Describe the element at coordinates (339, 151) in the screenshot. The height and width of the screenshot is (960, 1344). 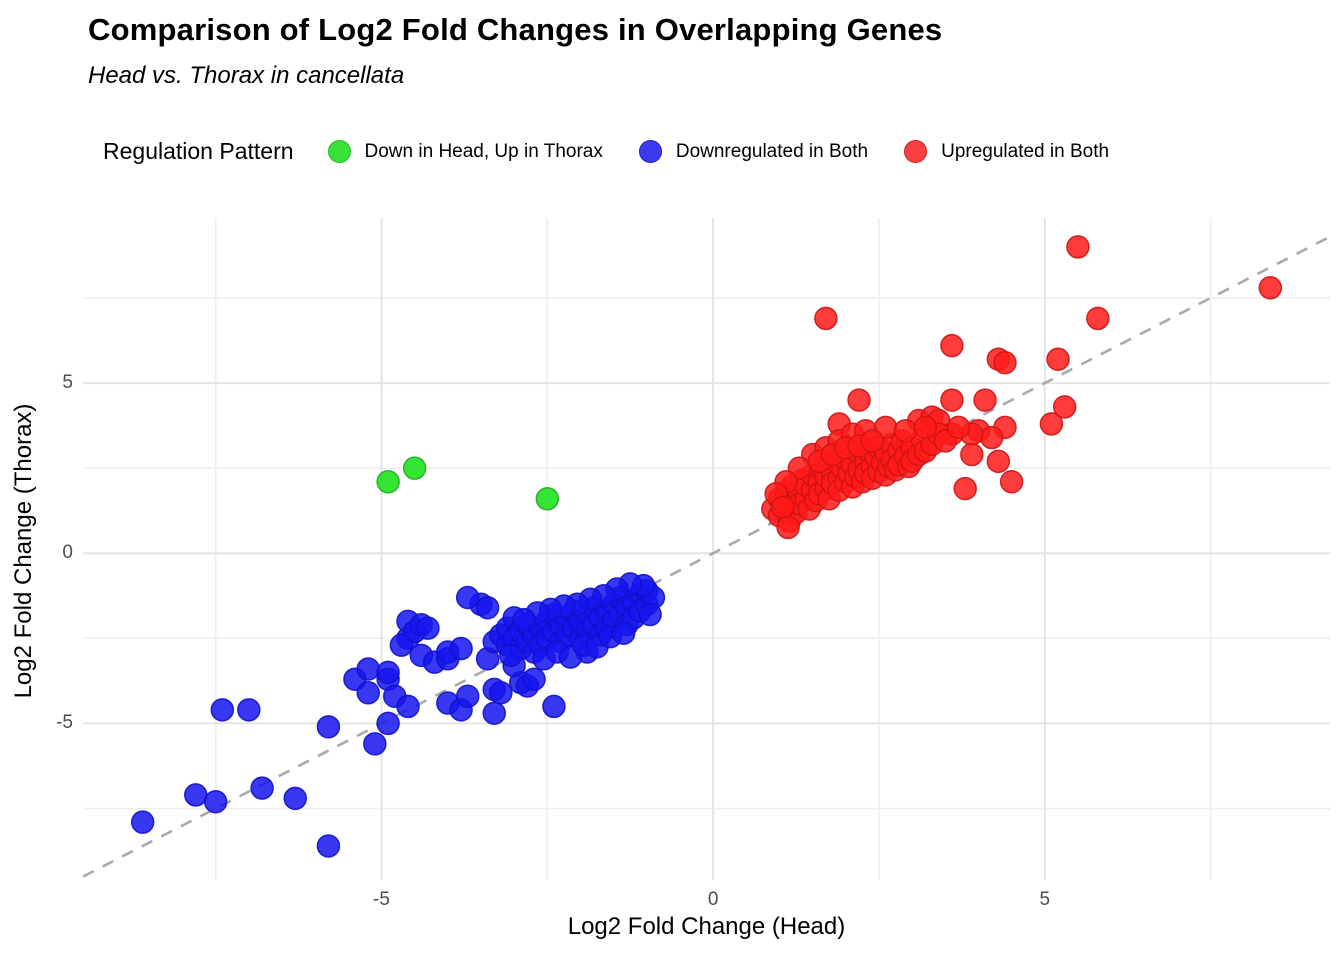
I see `green-legend-dot-icon` at that location.